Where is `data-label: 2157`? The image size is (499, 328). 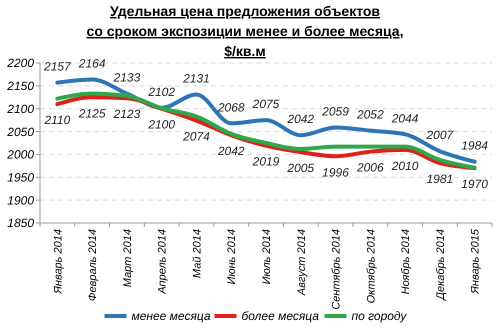
data-label: 2157 is located at coordinates (57, 67).